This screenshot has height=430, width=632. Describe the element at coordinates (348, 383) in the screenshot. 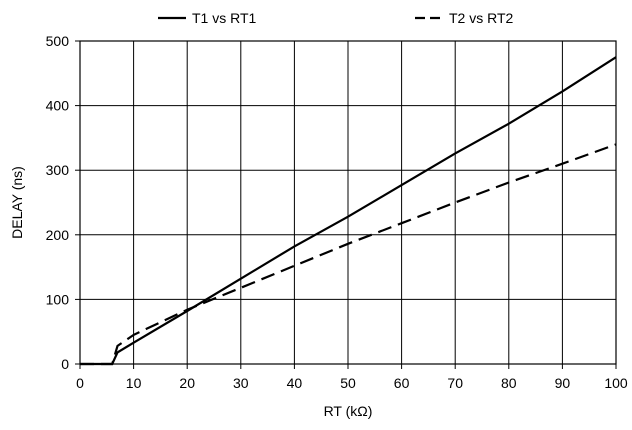

I see `x-tick-label: 50` at that location.